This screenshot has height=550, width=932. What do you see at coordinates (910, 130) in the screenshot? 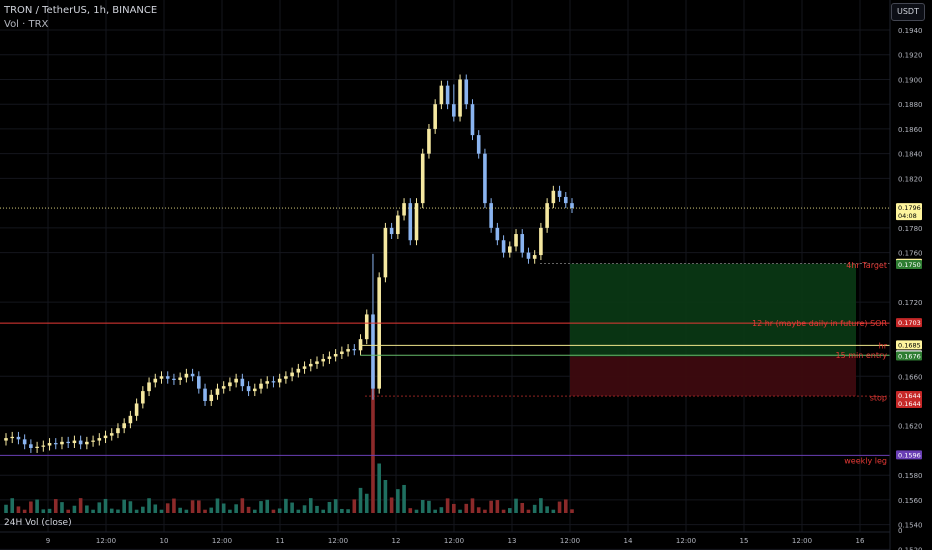
I see `price-tick-label: 0.1860` at bounding box center [910, 130].